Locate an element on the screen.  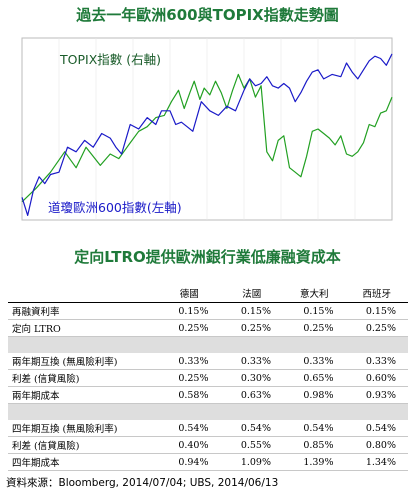
table-row: 利差 (信貸風險) 0.25% 0.30% 0.65% 0.60% is located at coordinates (208, 378).